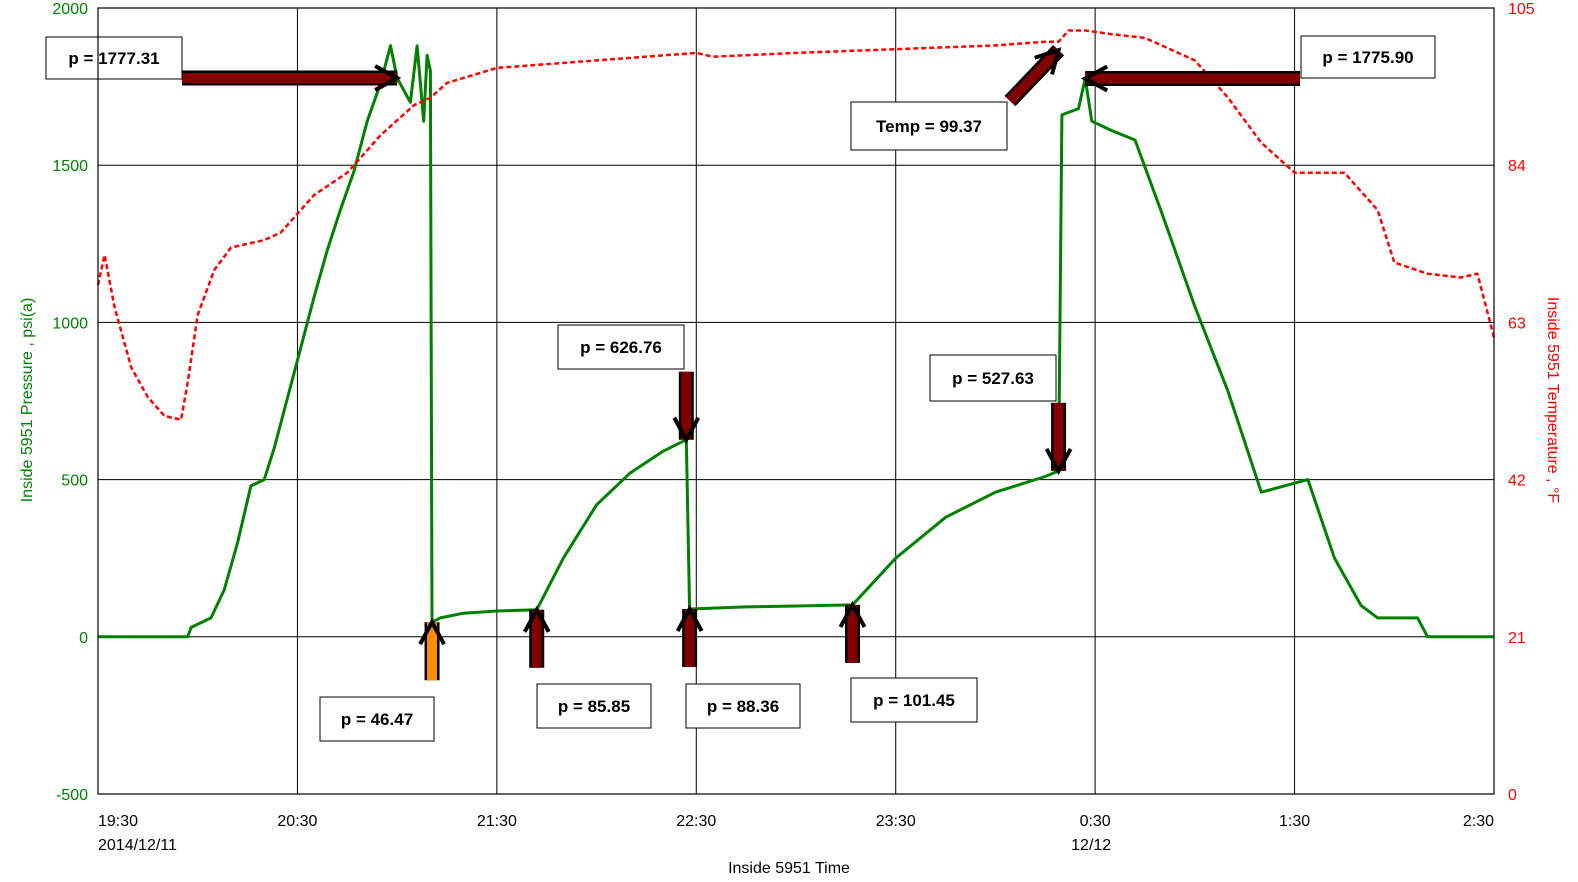 The width and height of the screenshot is (1578, 882). I want to click on x-tick-label: 21:30, so click(497, 821).